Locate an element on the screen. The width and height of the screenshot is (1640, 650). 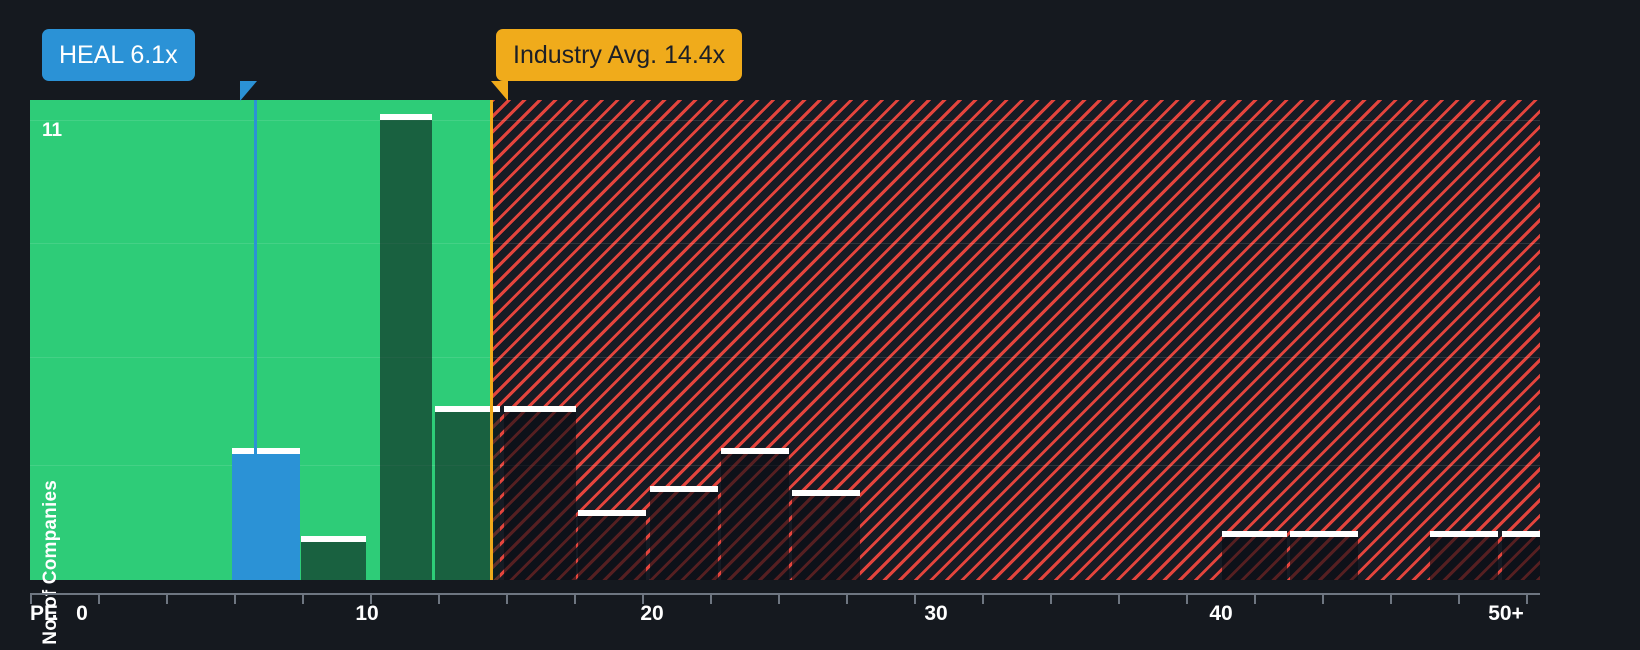
x-axis-line is located at coordinates (785, 594).